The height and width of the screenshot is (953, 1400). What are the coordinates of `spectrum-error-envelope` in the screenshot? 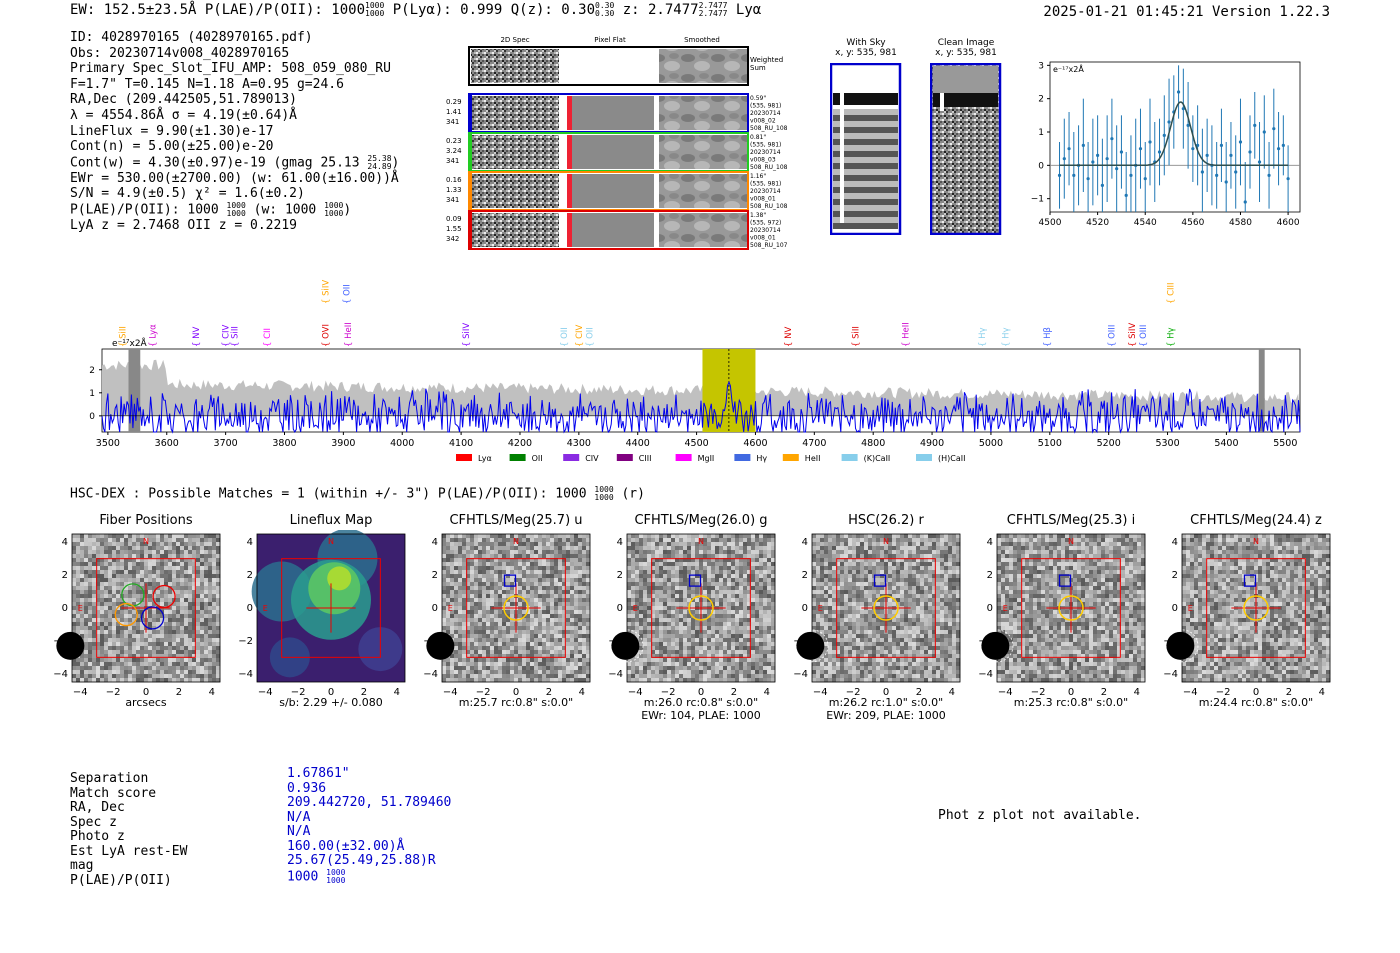 It's located at (701, 387).